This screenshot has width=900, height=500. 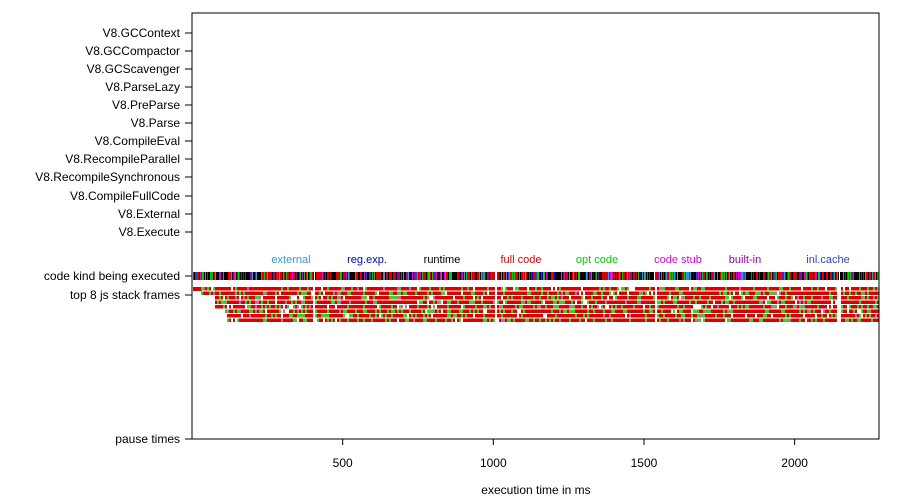 I want to click on row-label: V8.Execute, so click(x=150, y=232).